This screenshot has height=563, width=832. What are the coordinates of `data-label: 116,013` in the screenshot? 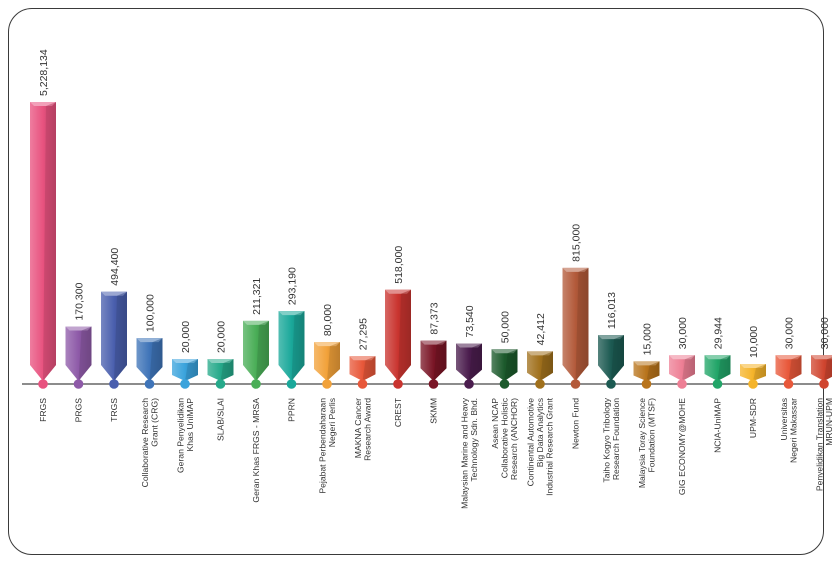 It's located at (612, 310).